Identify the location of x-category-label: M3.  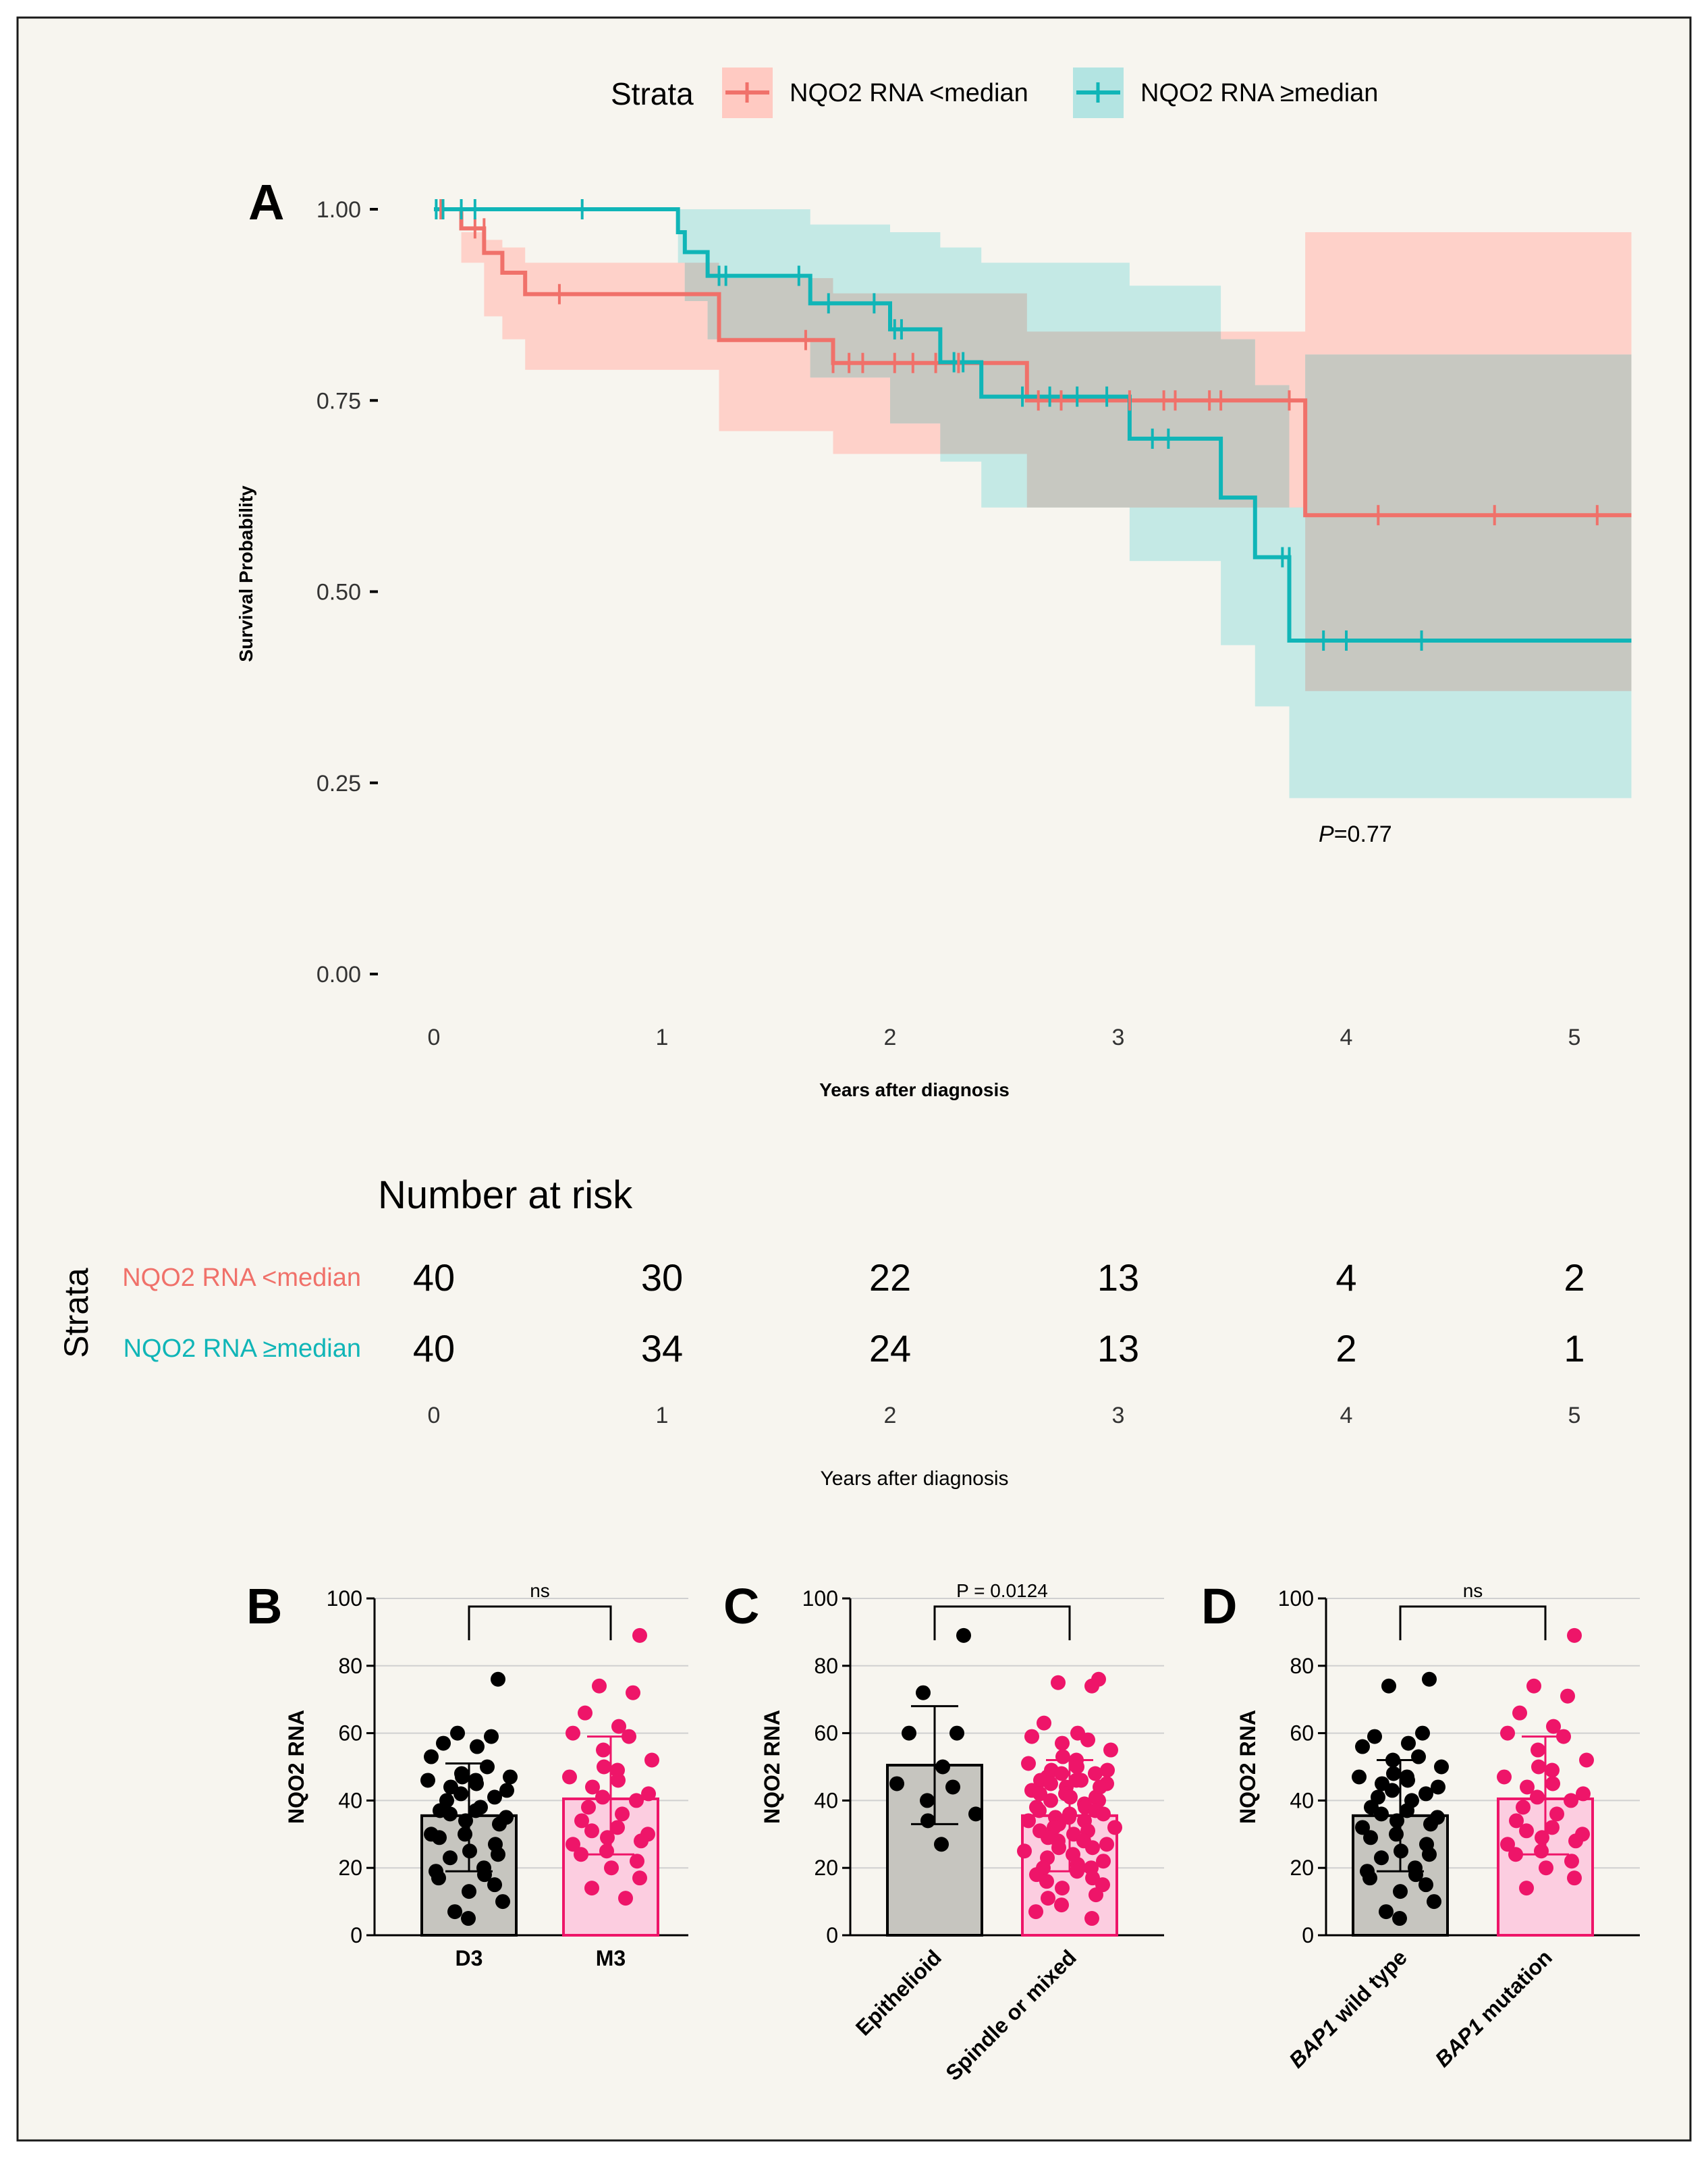
(611, 1958).